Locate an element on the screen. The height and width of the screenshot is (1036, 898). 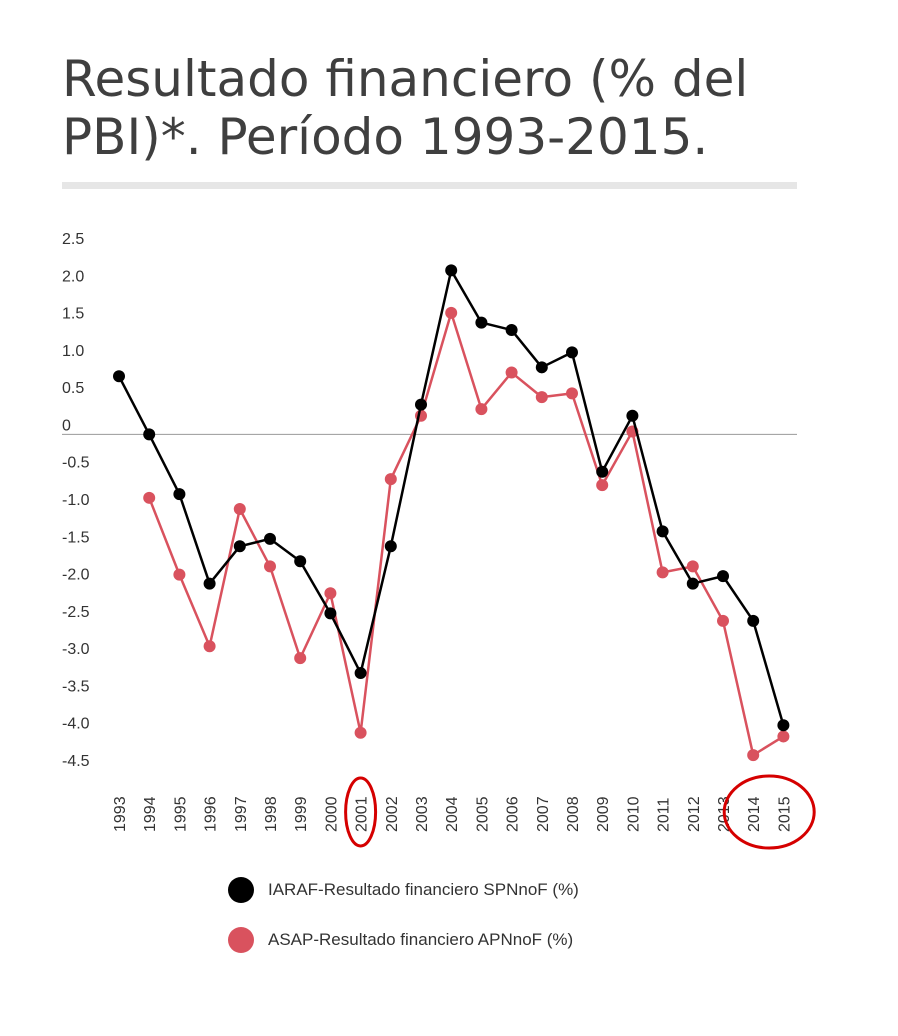
legend-label-asap: ASAP-Resultado financiero APNnoF (%) is located at coordinates (421, 939).